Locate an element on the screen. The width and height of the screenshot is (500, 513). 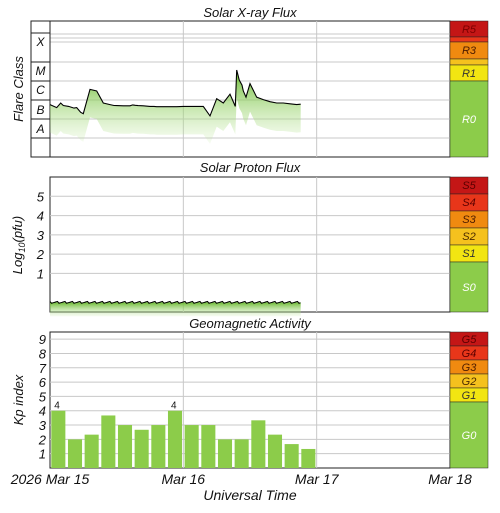
proton-ylabel: Log10(pfu) is located at coordinates (18, 245).